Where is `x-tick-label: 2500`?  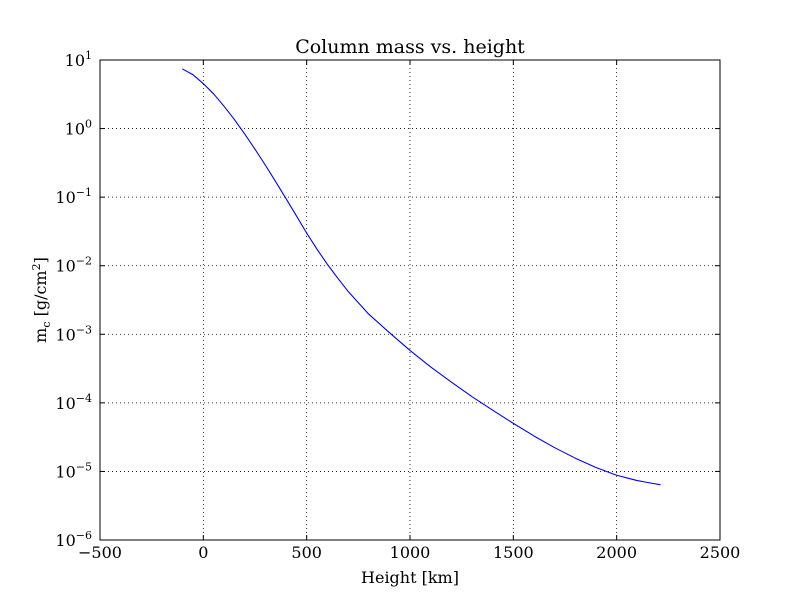
x-tick-label: 2500 is located at coordinates (720, 552).